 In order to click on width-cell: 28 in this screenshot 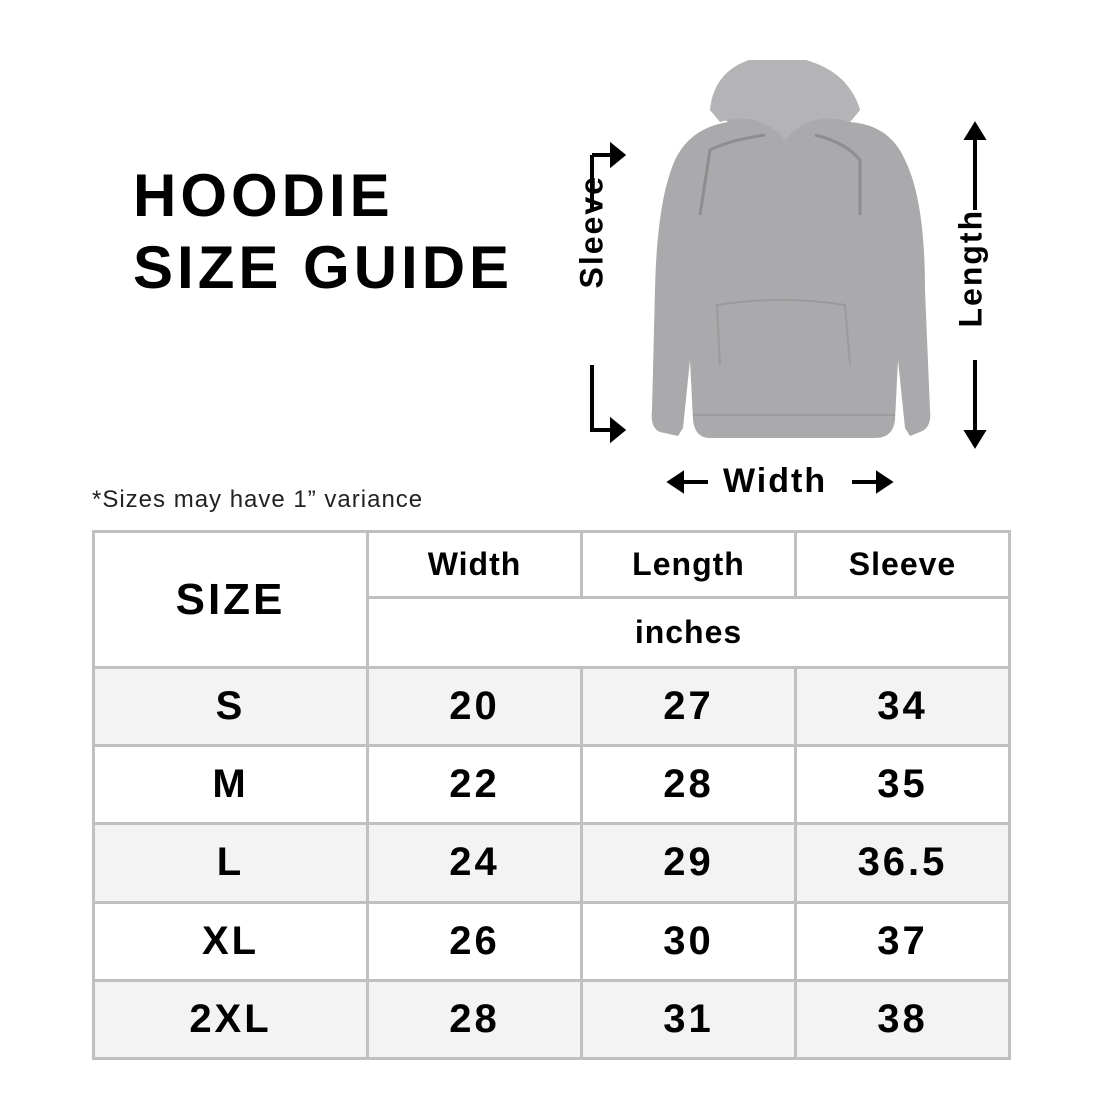, I will do `click(474, 1019)`.